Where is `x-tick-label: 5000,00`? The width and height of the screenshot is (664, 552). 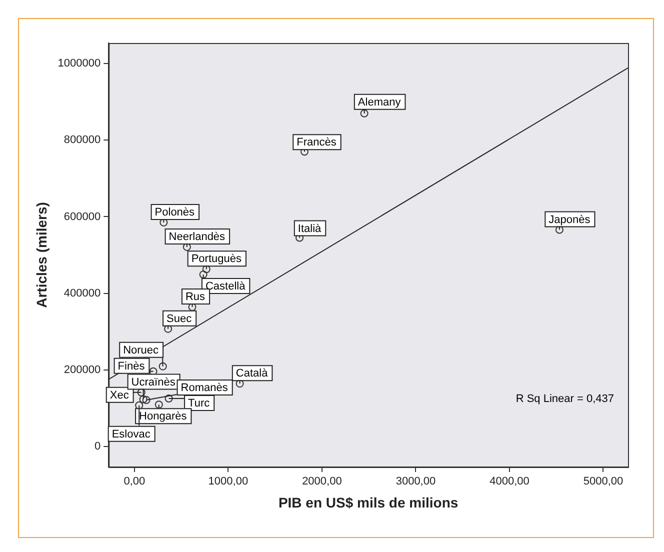 x-tick-label: 5000,00 is located at coordinates (603, 482).